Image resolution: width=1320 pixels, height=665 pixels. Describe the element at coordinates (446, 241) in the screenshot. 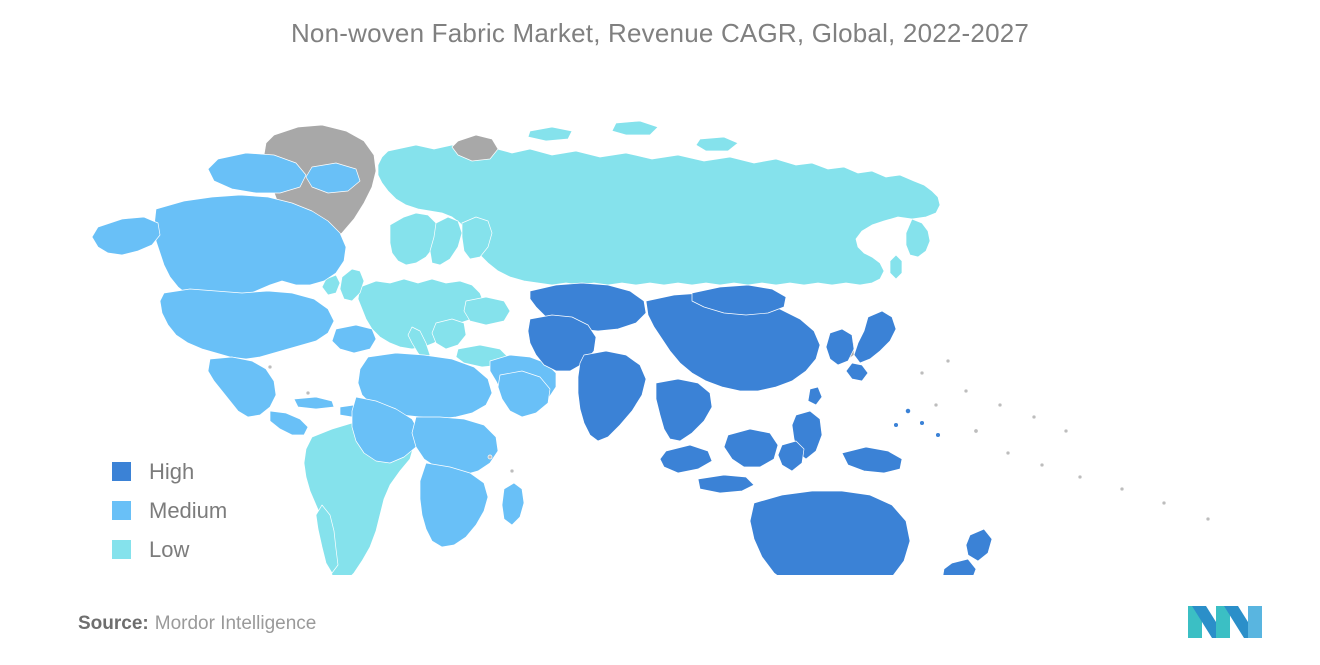

I see `region-scandinavia-sweden` at that location.